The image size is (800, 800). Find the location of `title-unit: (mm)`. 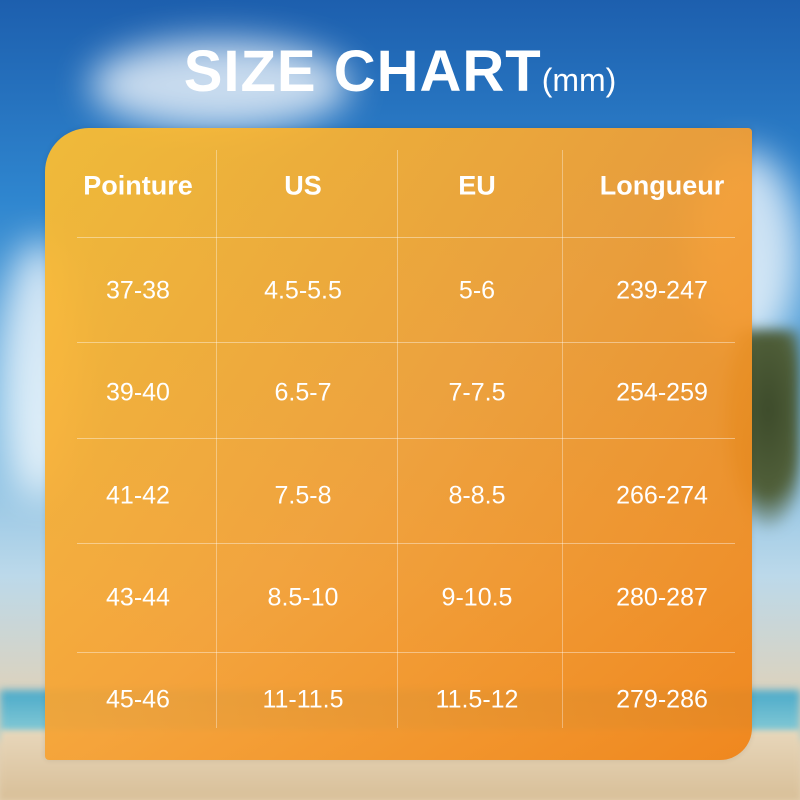

title-unit: (mm) is located at coordinates (579, 80).